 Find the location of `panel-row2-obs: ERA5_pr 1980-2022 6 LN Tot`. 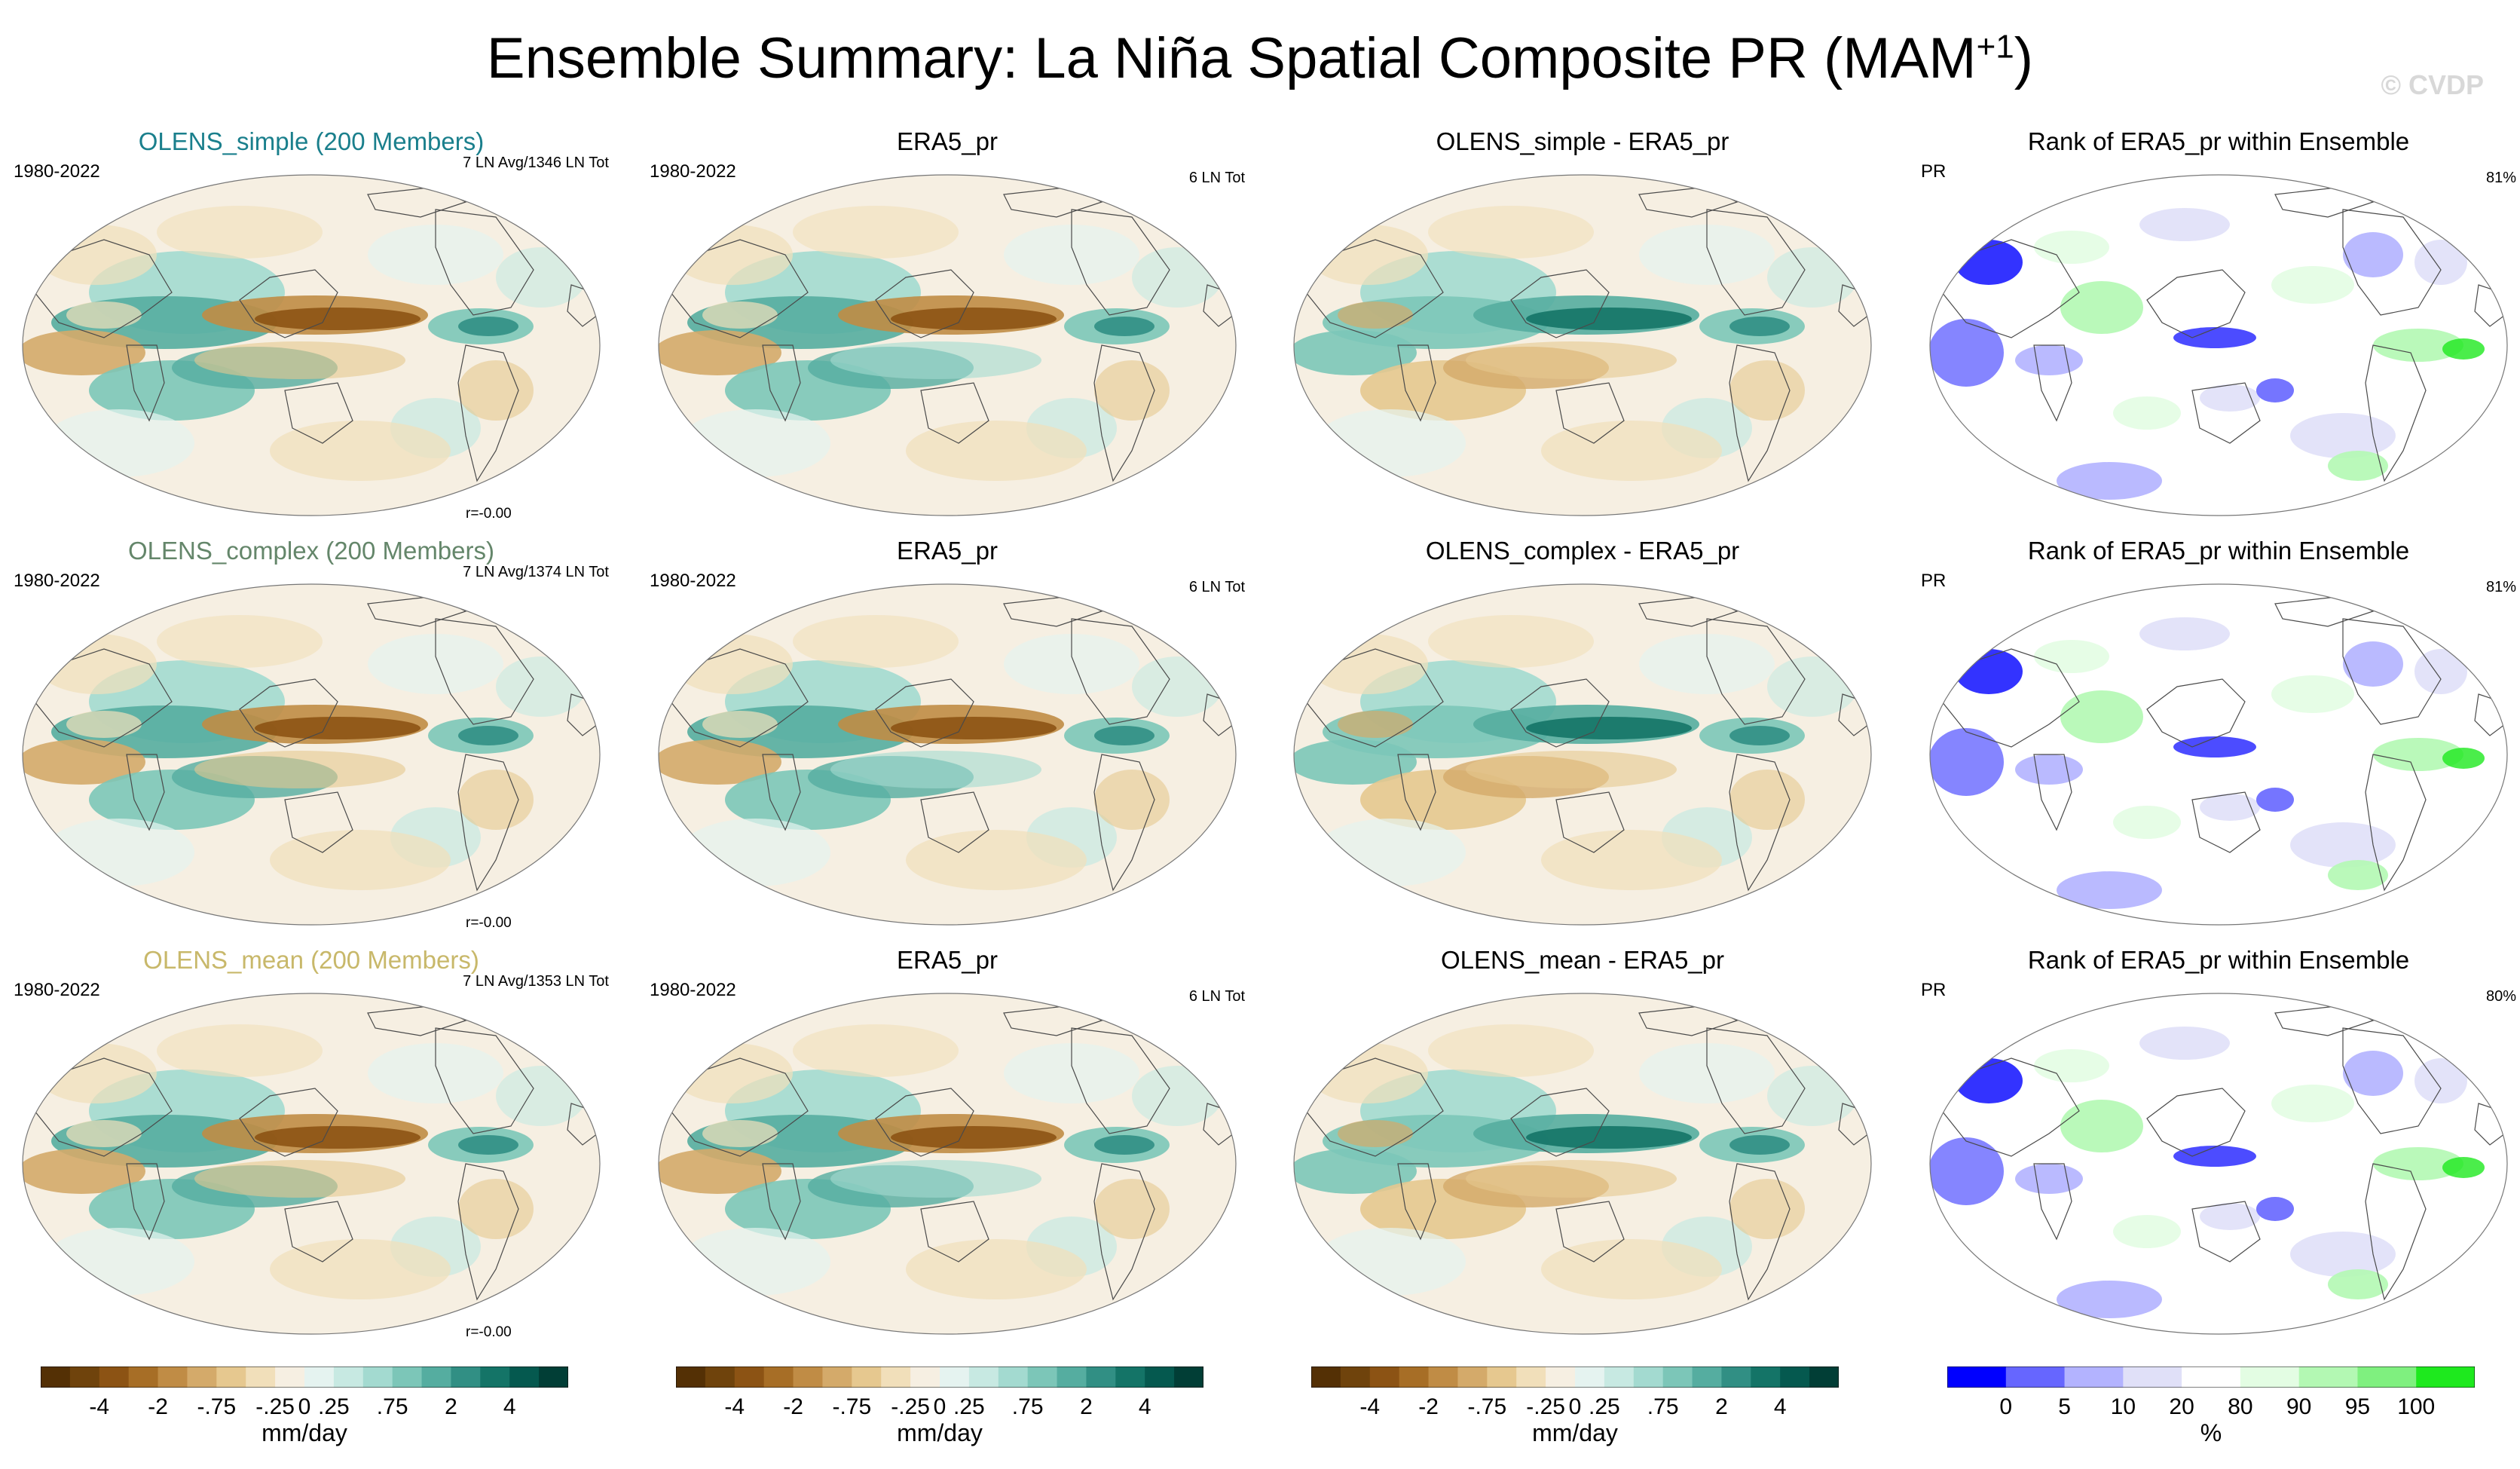

panel-row2-obs: ERA5_pr 1980-2022 6 LN Tot is located at coordinates (947, 739).